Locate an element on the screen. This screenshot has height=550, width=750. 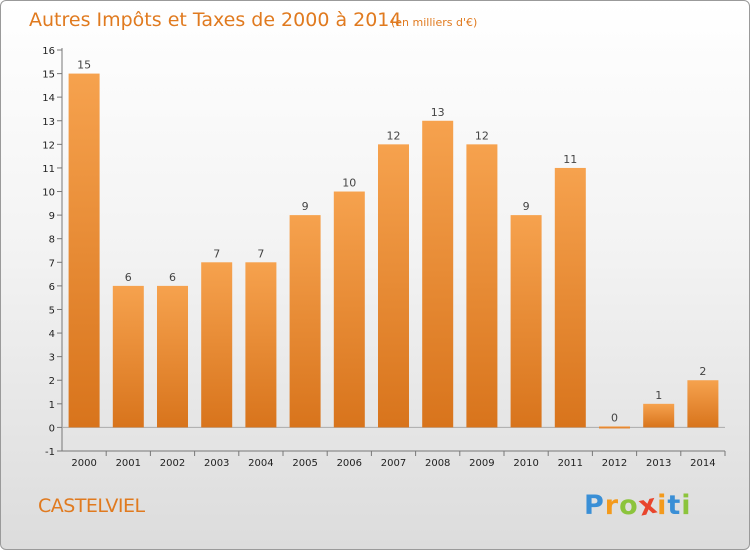
y-tick-label: 7 is located at coordinates (52, 263).